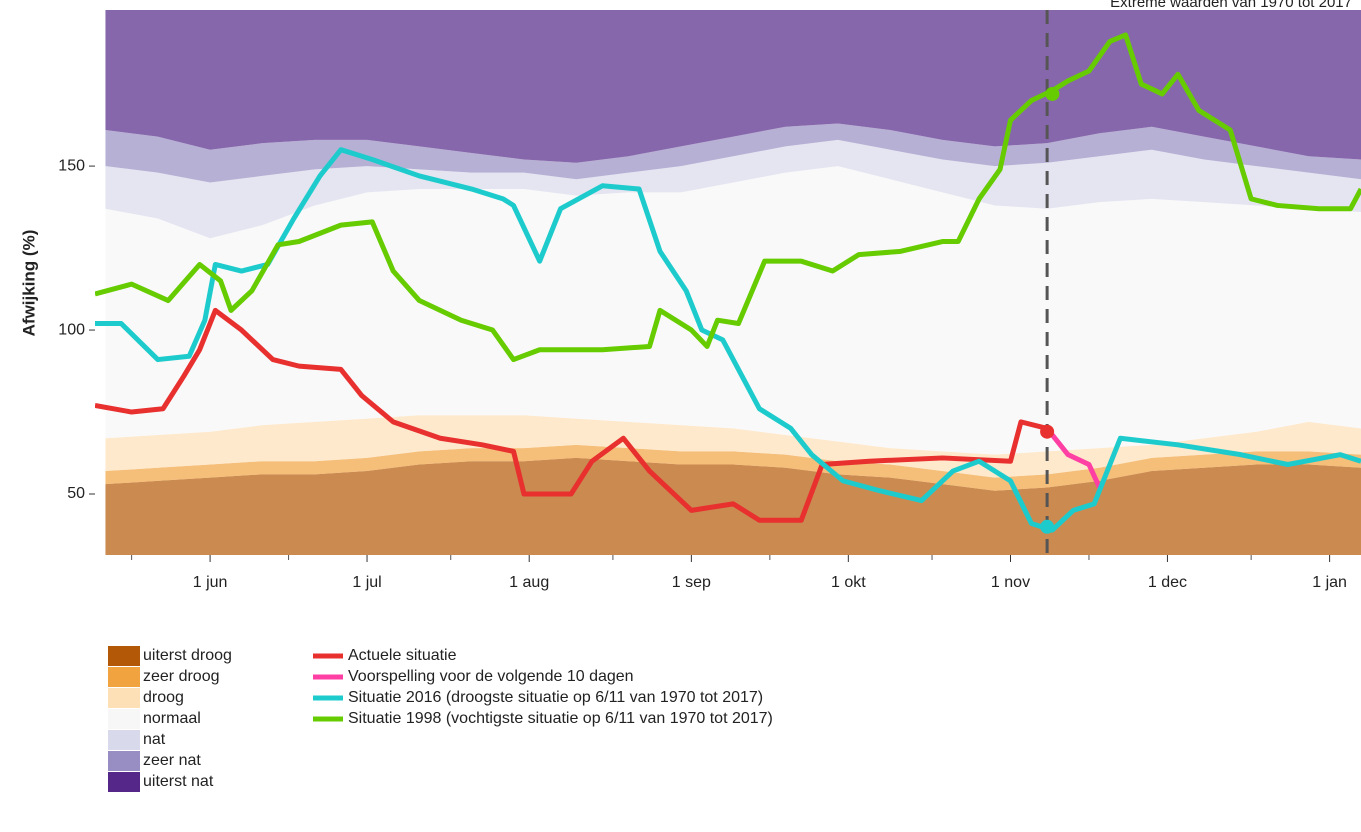  What do you see at coordinates (366, 582) in the screenshot?
I see `x-tick-label: 1 jul` at bounding box center [366, 582].